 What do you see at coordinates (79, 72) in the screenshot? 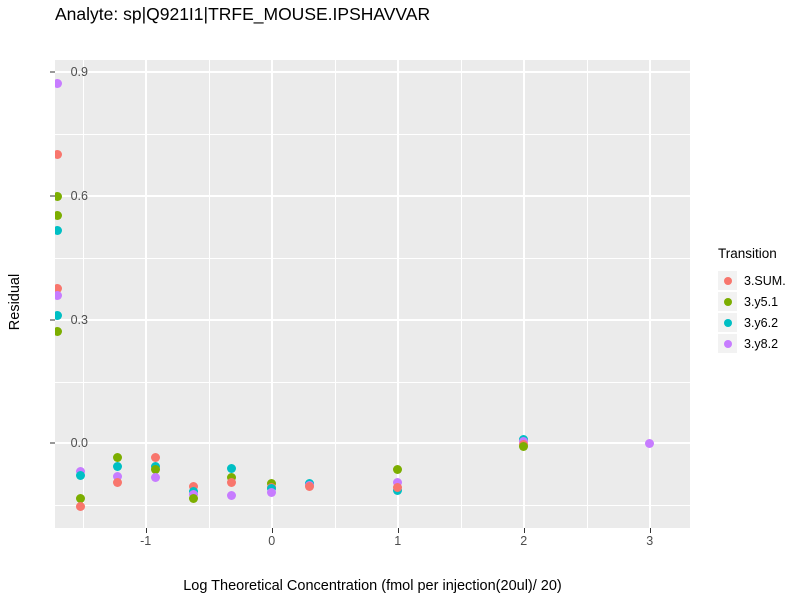
I see `y-axis-tick-label: 0.9` at bounding box center [79, 72].